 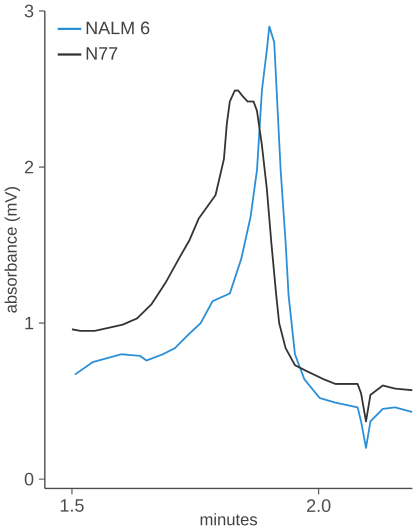 I want to click on y-tick-label: 1, so click(x=29, y=323).